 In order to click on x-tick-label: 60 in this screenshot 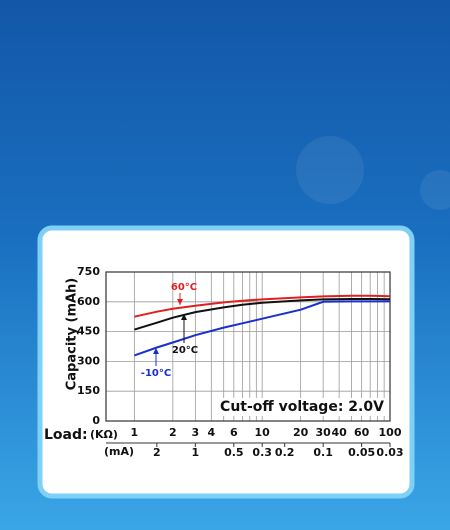, I will do `click(362, 432)`.